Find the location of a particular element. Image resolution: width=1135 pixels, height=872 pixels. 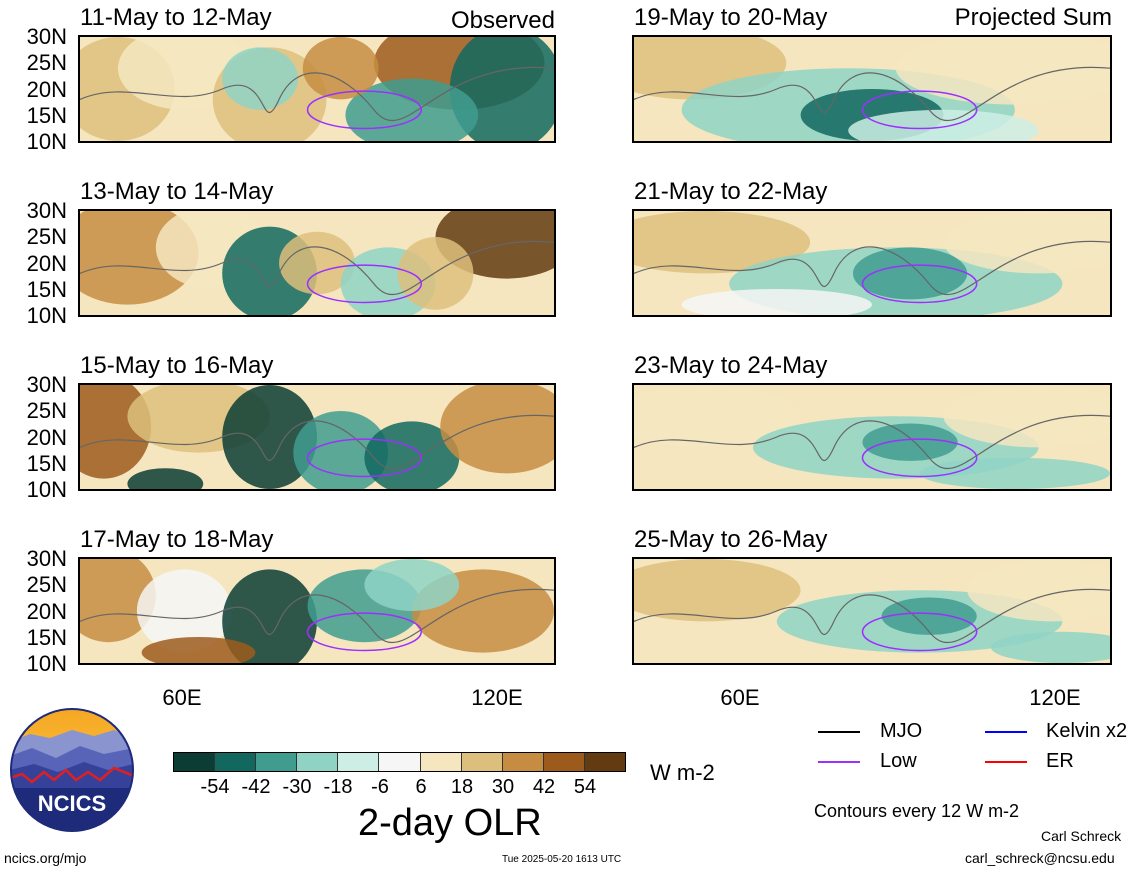

panel-title-1: 11-May to 12-May is located at coordinates (176, 17).